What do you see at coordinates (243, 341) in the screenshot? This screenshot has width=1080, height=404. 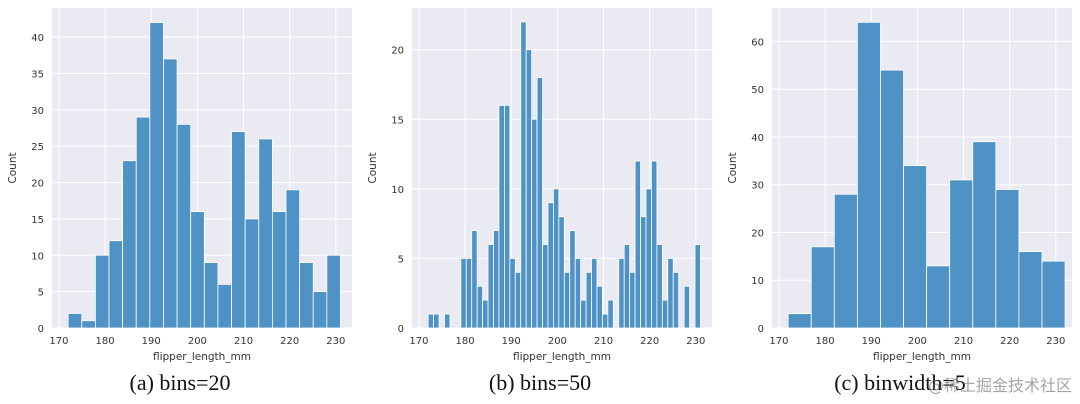 I see `x-tick-label: 210` at bounding box center [243, 341].